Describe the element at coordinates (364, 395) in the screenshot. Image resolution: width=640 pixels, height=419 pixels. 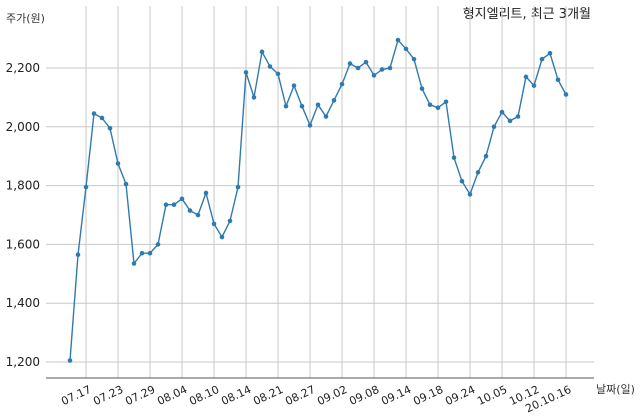
I see `x-tick-label: 09.08` at that location.